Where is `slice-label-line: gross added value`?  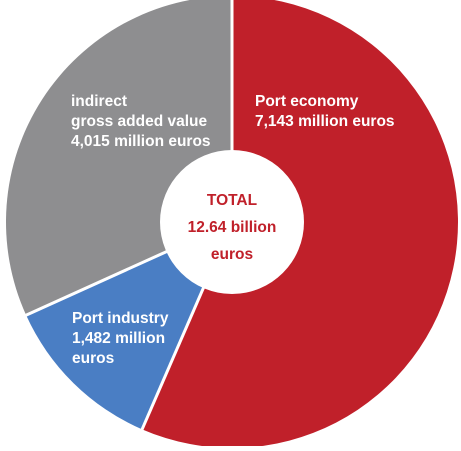
slice-label-line: gross added value is located at coordinates (139, 121).